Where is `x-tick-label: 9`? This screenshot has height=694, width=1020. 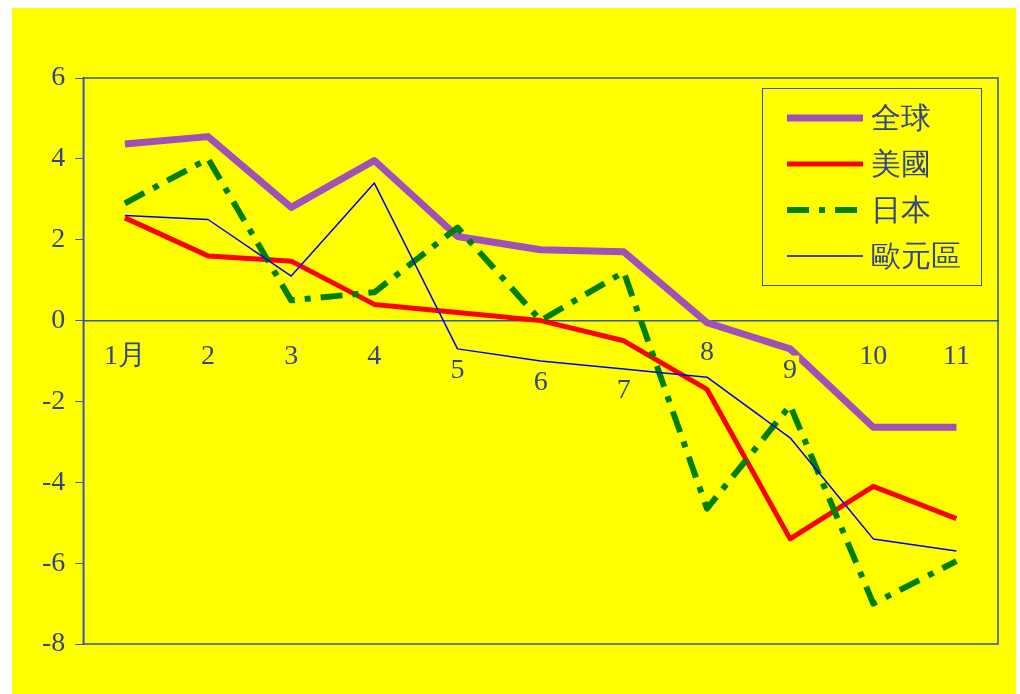
x-tick-label: 9 is located at coordinates (790, 368).